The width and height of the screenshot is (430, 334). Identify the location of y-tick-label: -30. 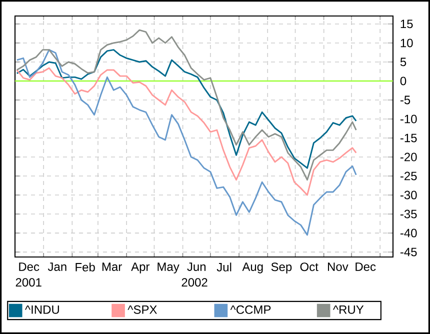
(408, 195).